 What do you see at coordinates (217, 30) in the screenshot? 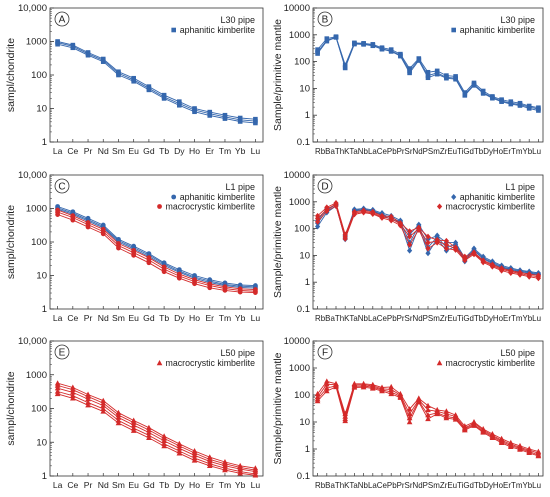
I see `legend-label: aphanitic kimberlite` at bounding box center [217, 30].